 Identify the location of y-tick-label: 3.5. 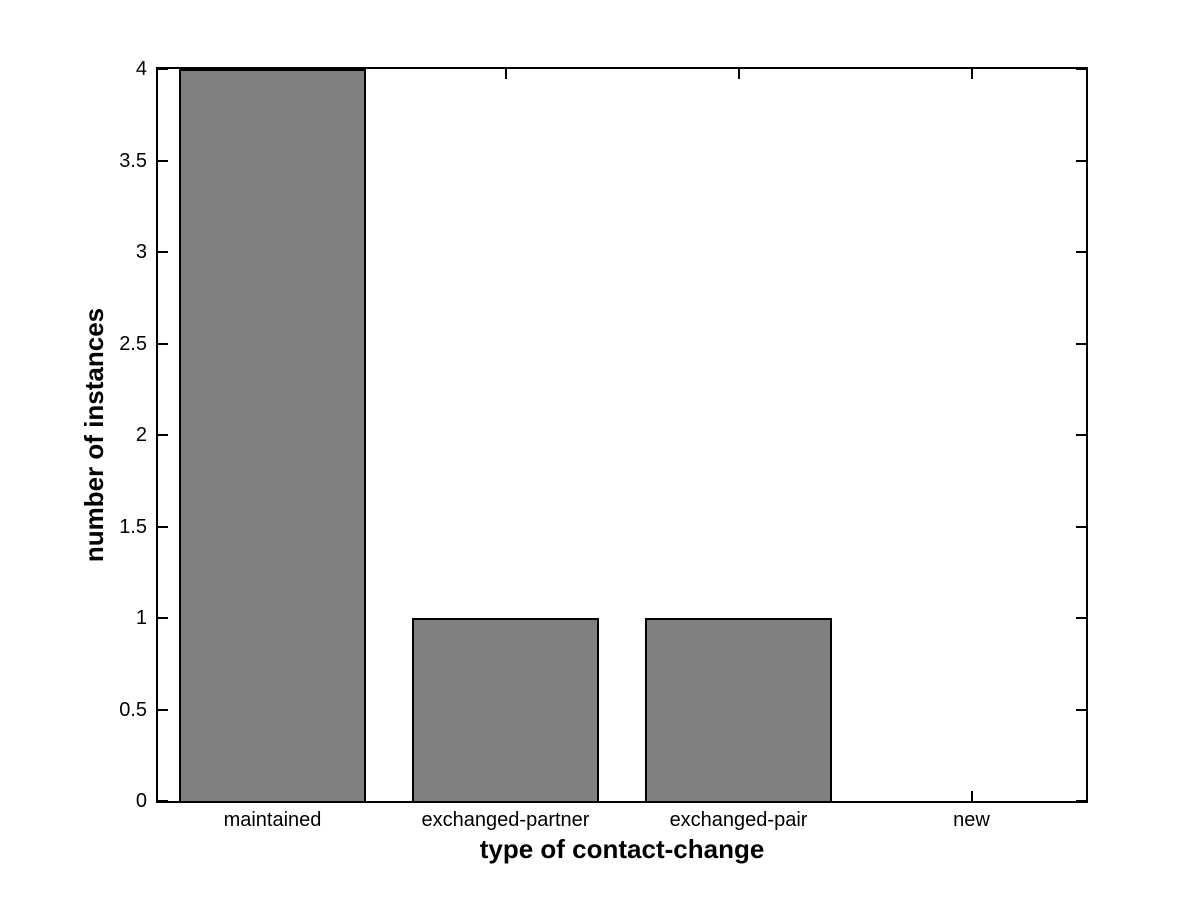
(133, 160).